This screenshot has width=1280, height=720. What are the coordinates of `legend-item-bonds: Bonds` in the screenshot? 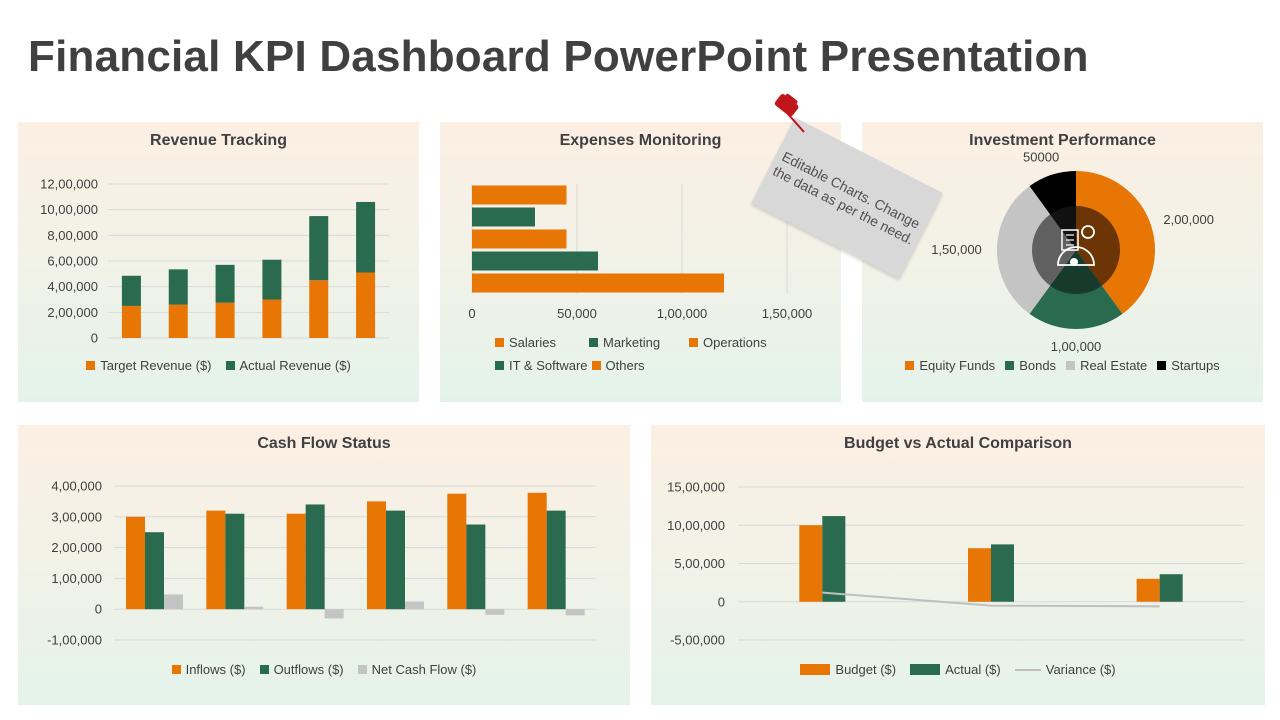 It's located at (1030, 365).